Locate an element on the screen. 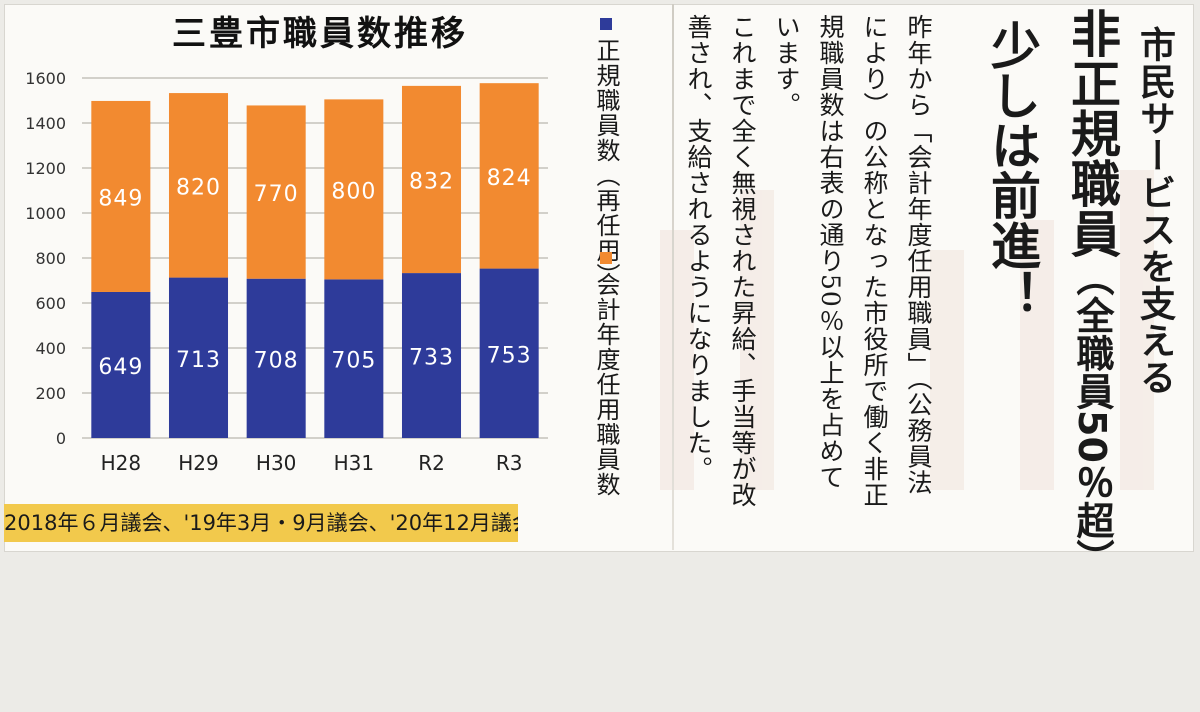 The image size is (1200, 712). bar-value-label: 713 is located at coordinates (198, 360).